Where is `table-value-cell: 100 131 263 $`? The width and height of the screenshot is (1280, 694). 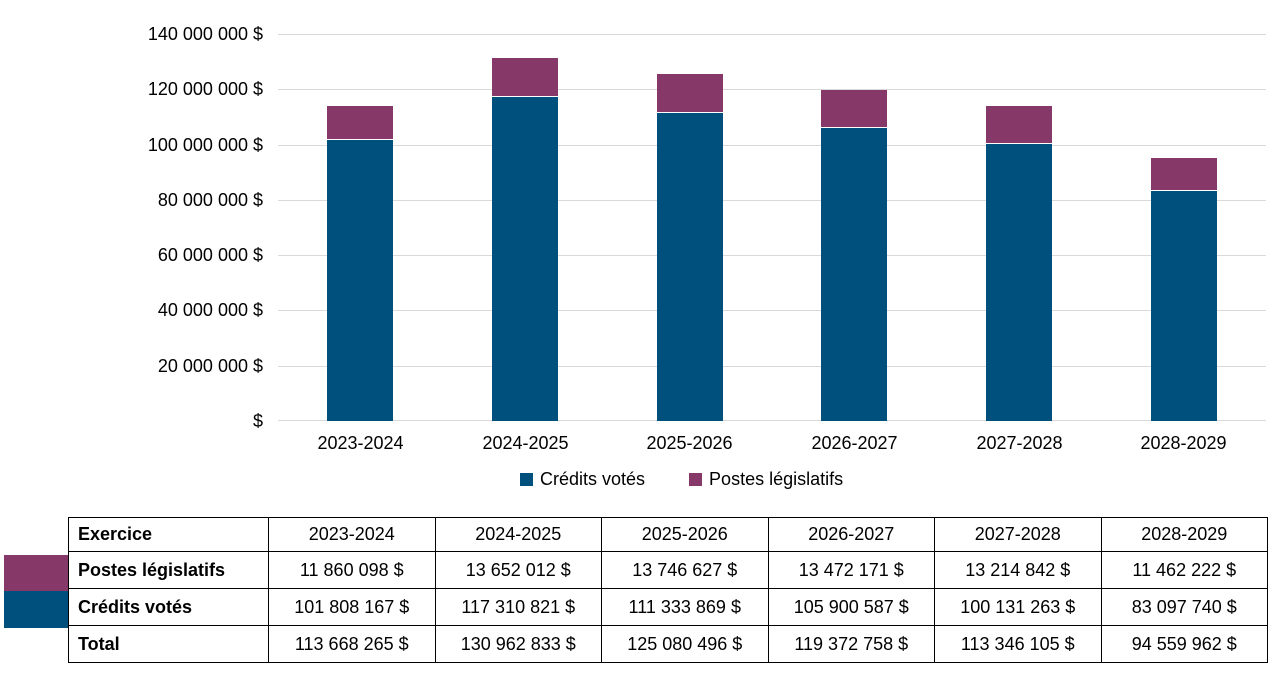
table-value-cell: 100 131 263 $ is located at coordinates (1018, 607).